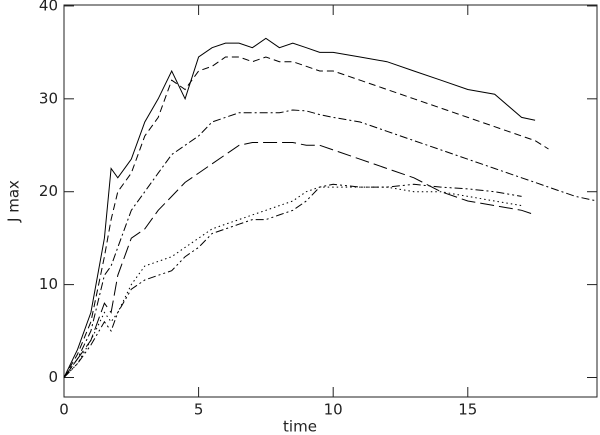 Image resolution: width=600 pixels, height=435 pixels. What do you see at coordinates (48, 191) in the screenshot?
I see `y-tick-label: 20` at bounding box center [48, 191].